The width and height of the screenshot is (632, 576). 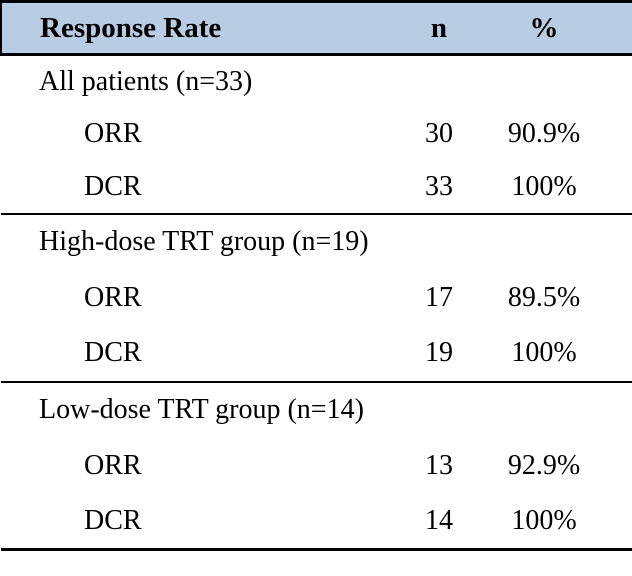 I want to click on n-value-cell: 19, so click(x=439, y=354).